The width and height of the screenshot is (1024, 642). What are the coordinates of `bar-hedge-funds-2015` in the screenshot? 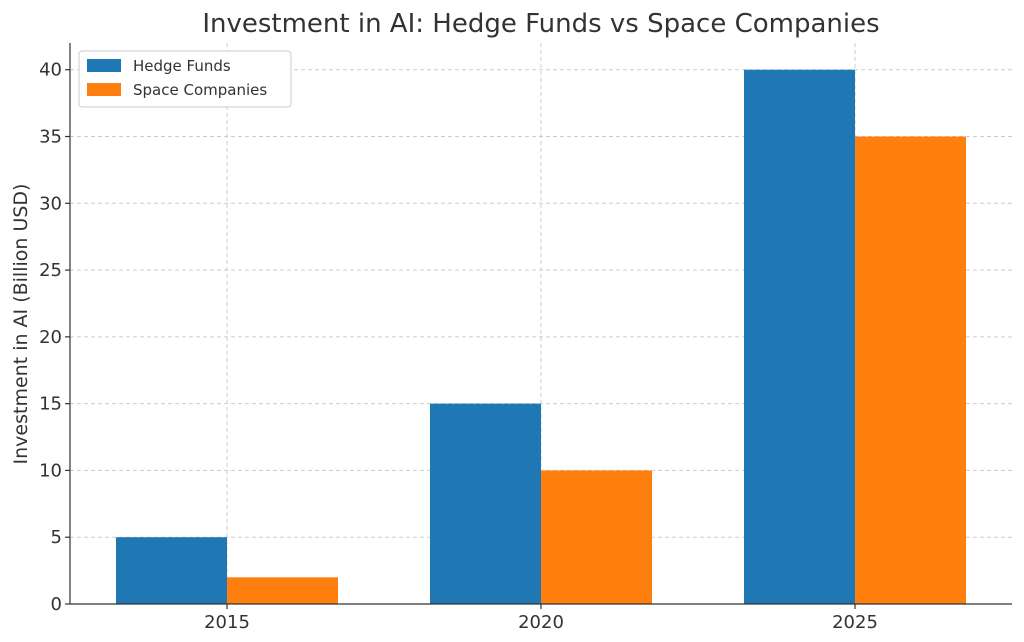 It's located at (171, 570).